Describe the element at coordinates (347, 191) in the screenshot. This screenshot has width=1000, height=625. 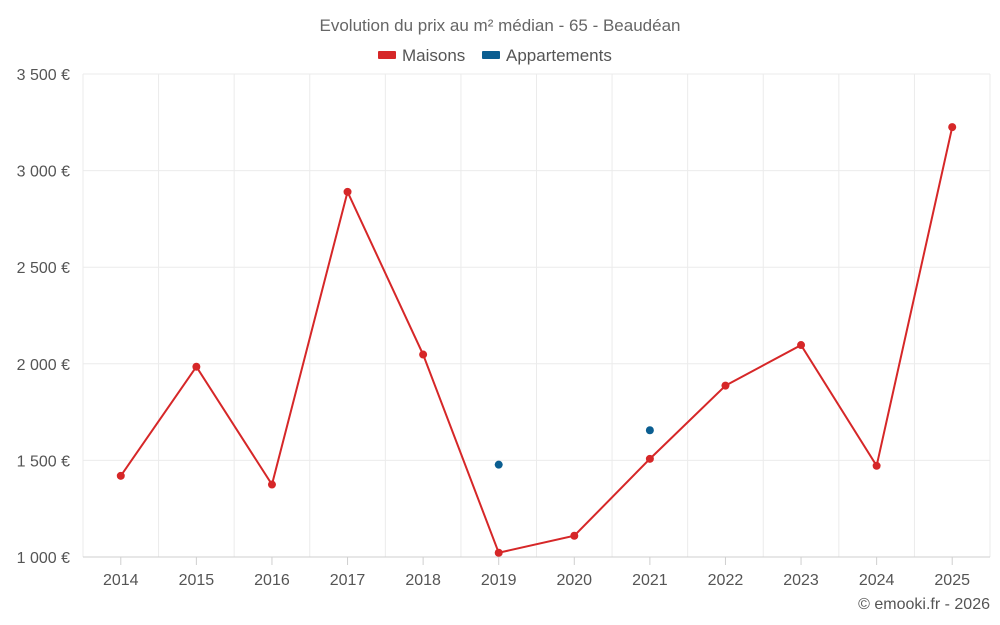
I see `data-point-maisons-2017` at that location.